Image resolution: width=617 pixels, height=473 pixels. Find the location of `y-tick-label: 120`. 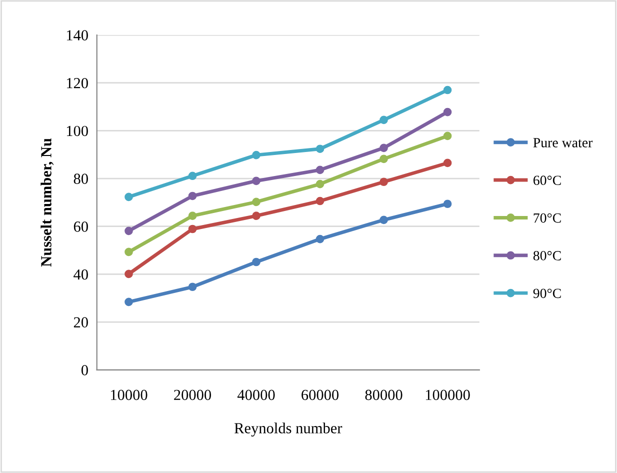

y-tick-label: 120 is located at coordinates (77, 83).